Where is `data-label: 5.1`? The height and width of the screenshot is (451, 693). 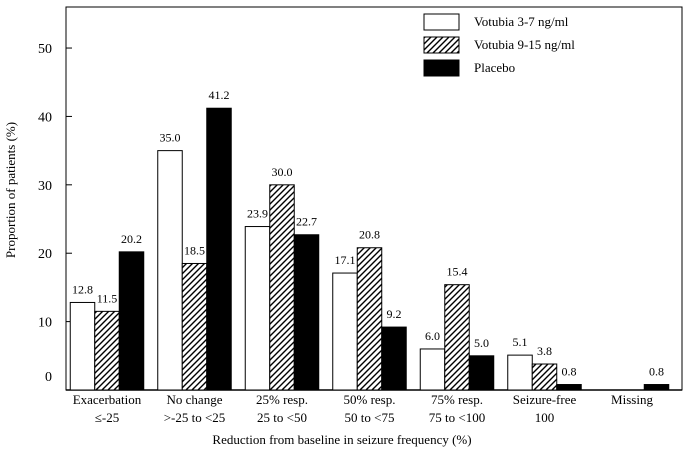
data-label: 5.1 is located at coordinates (520, 342).